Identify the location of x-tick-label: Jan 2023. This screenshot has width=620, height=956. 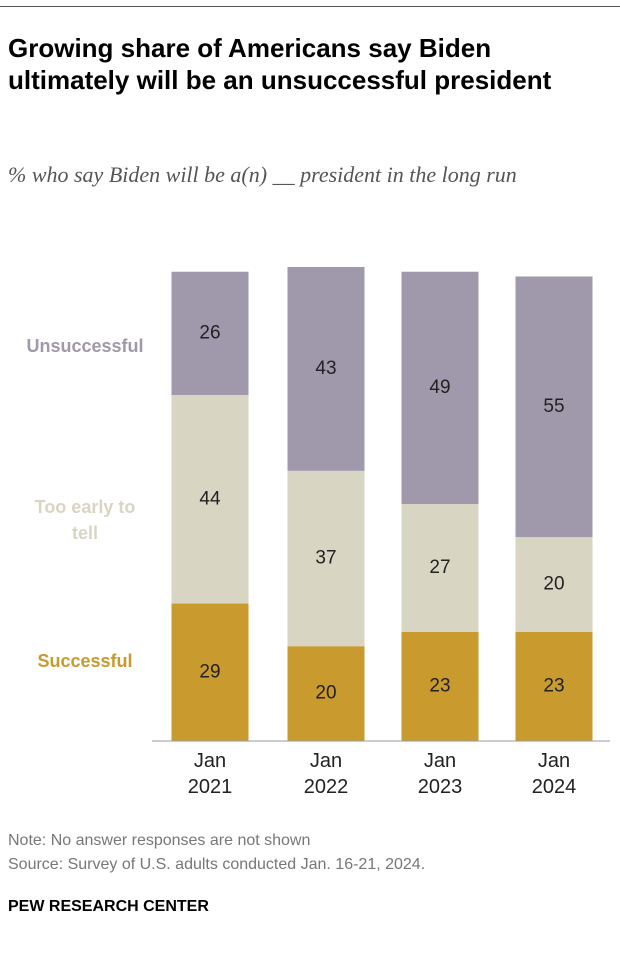
(440, 774).